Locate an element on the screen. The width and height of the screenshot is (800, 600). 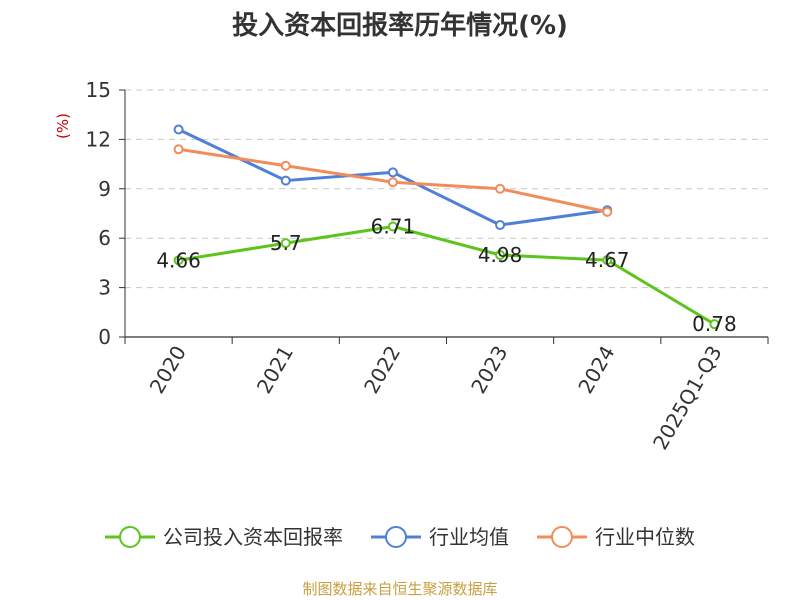
data-label-2025Q1-Q3: 0.78 is located at coordinates (714, 324).